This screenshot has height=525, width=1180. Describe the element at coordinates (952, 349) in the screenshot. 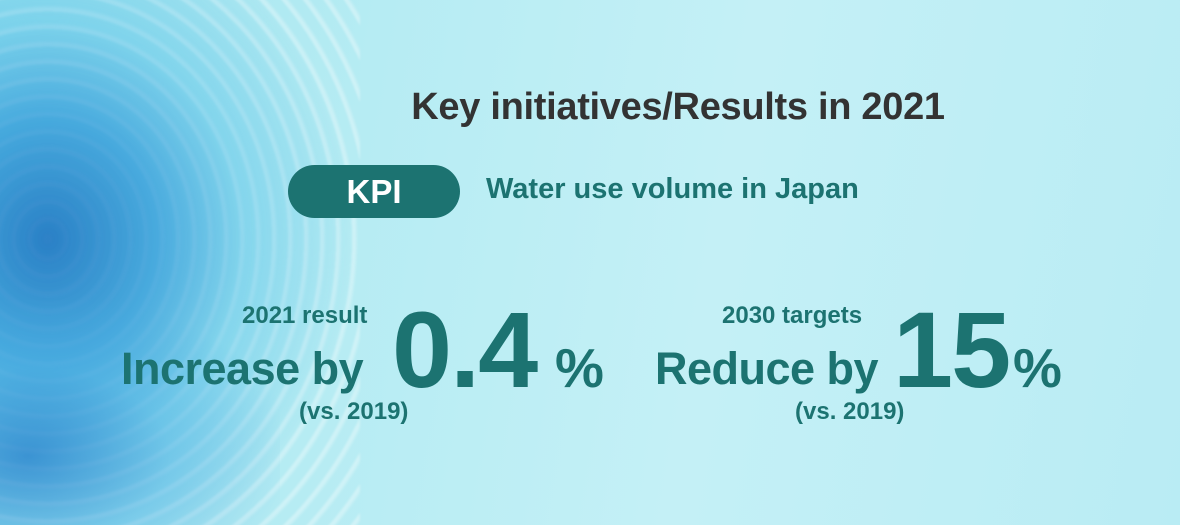

I see `target-value: 15` at that location.